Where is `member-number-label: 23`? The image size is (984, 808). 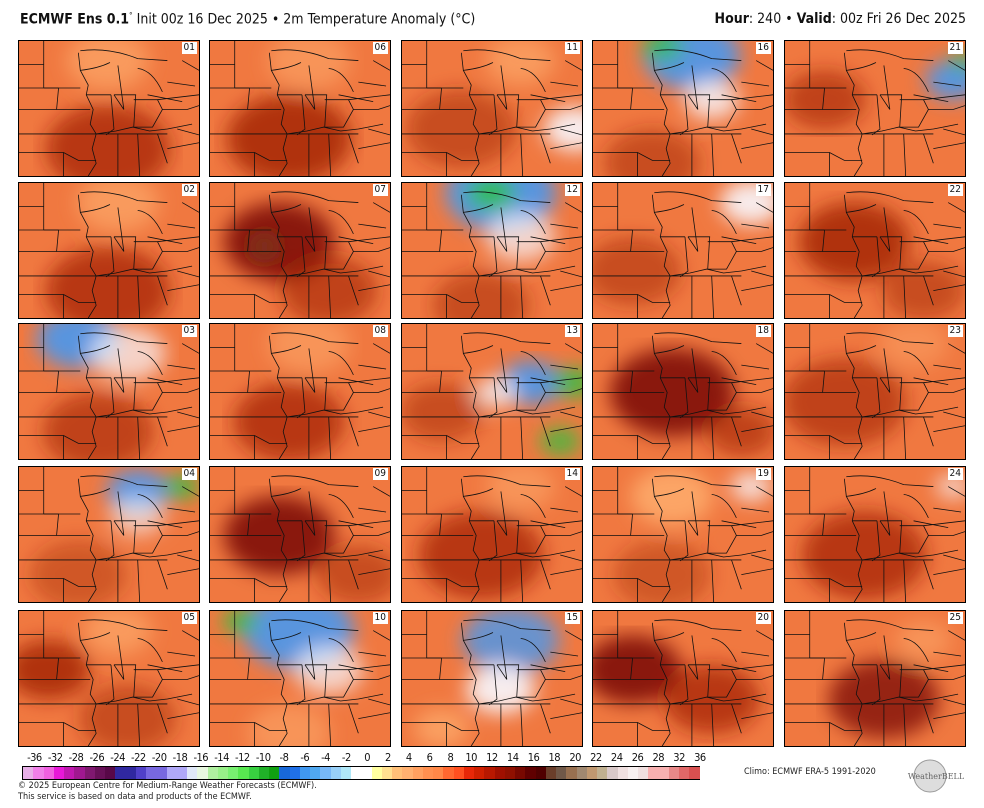 member-number-label: 23 is located at coordinates (955, 331).